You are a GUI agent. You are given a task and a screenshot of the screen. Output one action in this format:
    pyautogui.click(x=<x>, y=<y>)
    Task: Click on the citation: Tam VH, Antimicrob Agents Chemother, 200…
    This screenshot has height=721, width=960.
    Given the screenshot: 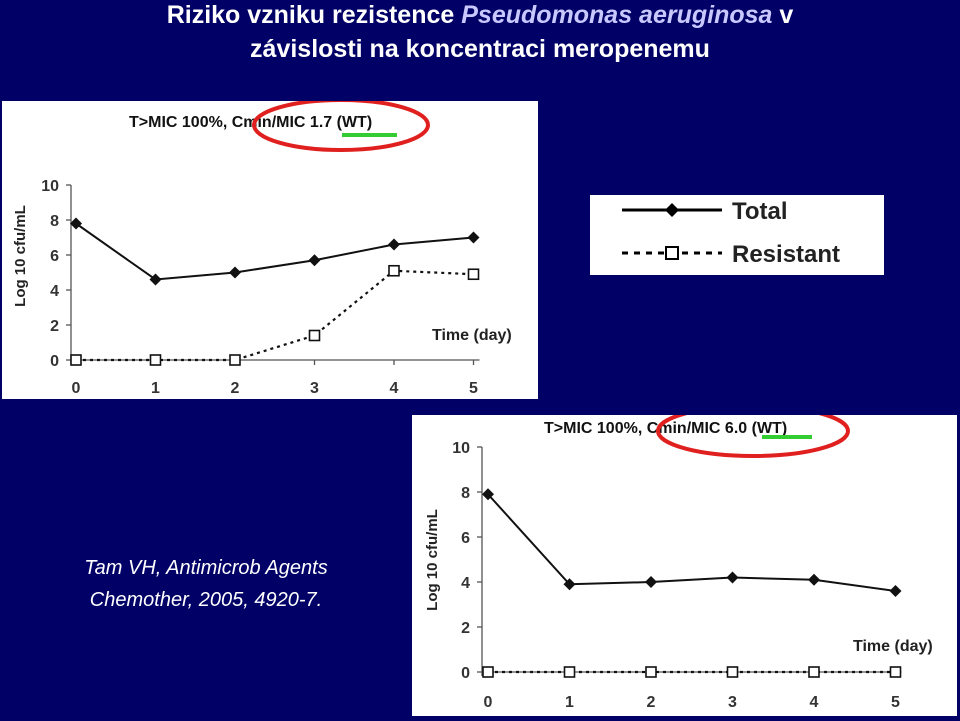 What is the action you would take?
    pyautogui.click(x=206, y=584)
    